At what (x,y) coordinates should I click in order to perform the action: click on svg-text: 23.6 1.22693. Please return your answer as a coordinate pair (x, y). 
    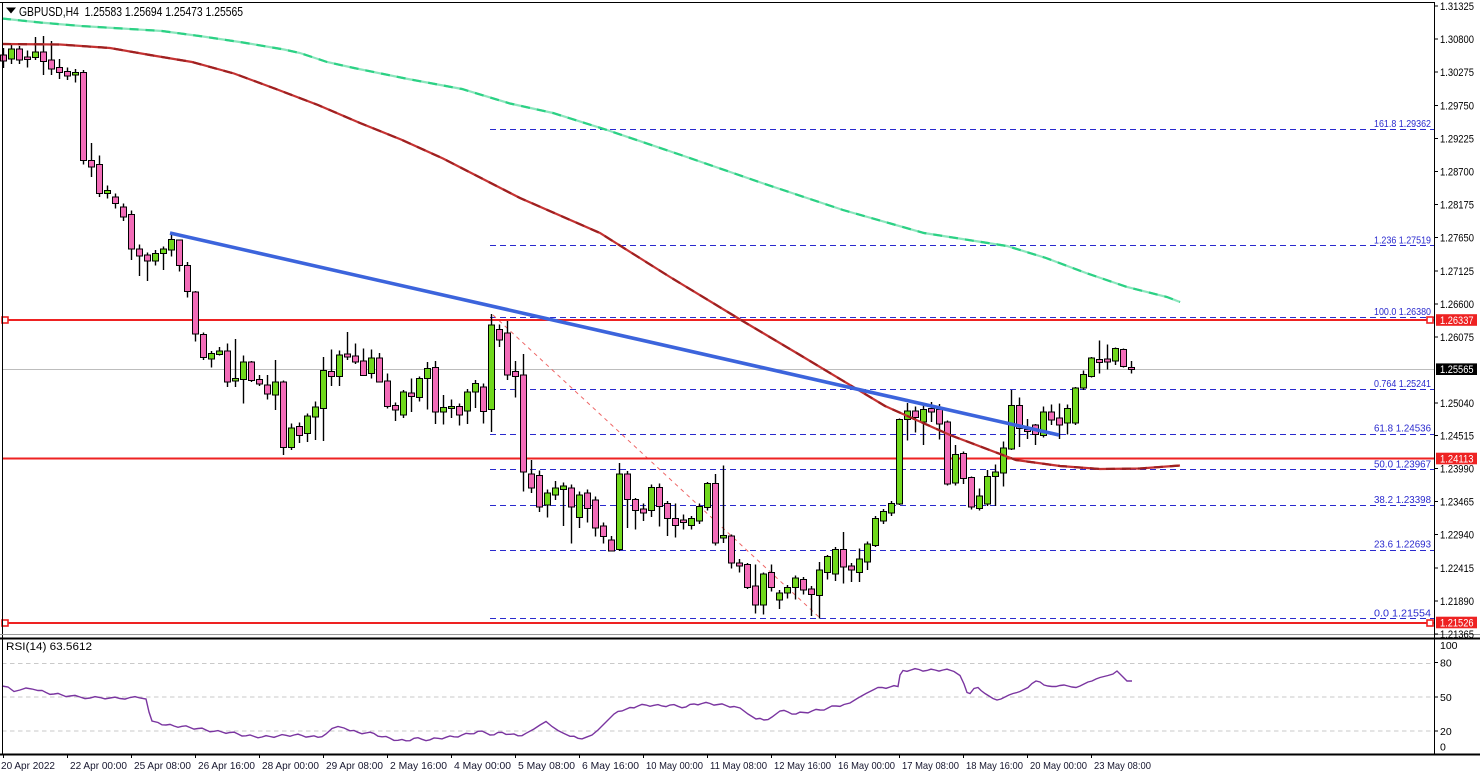
    Looking at the image, I should click on (1402, 545).